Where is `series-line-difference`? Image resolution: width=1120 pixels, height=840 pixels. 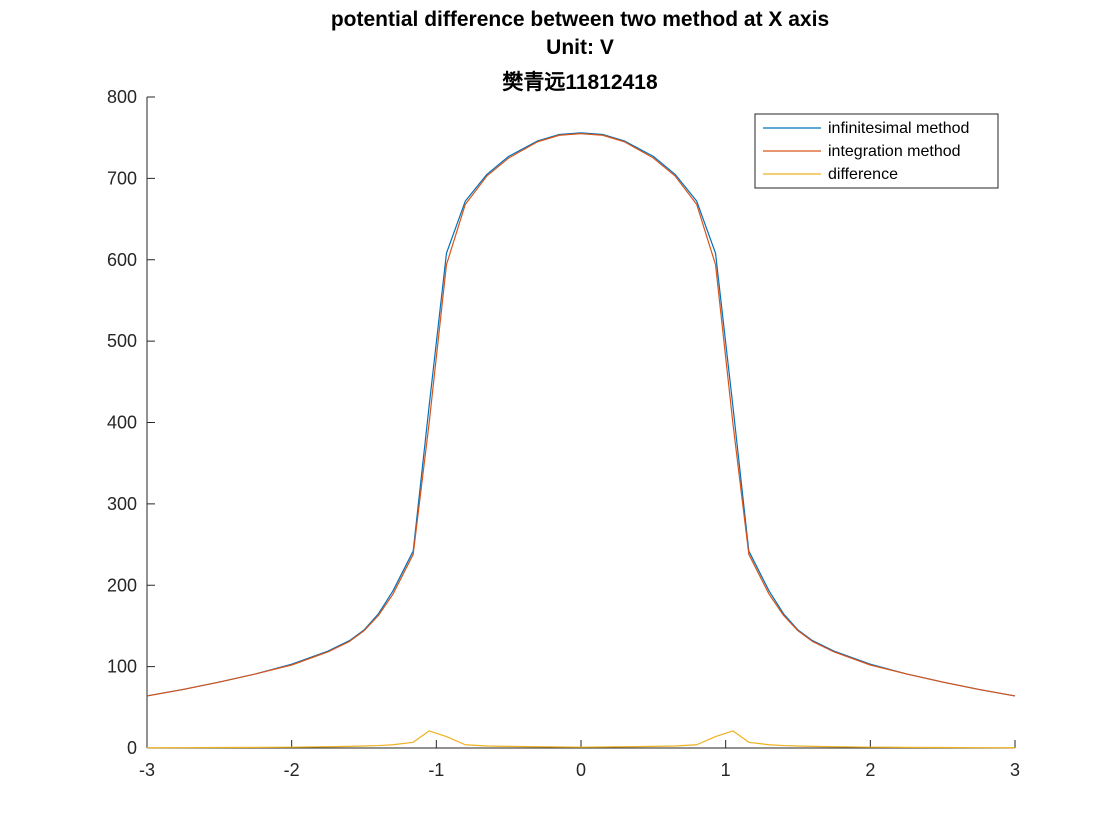
series-line-difference is located at coordinates (581, 739).